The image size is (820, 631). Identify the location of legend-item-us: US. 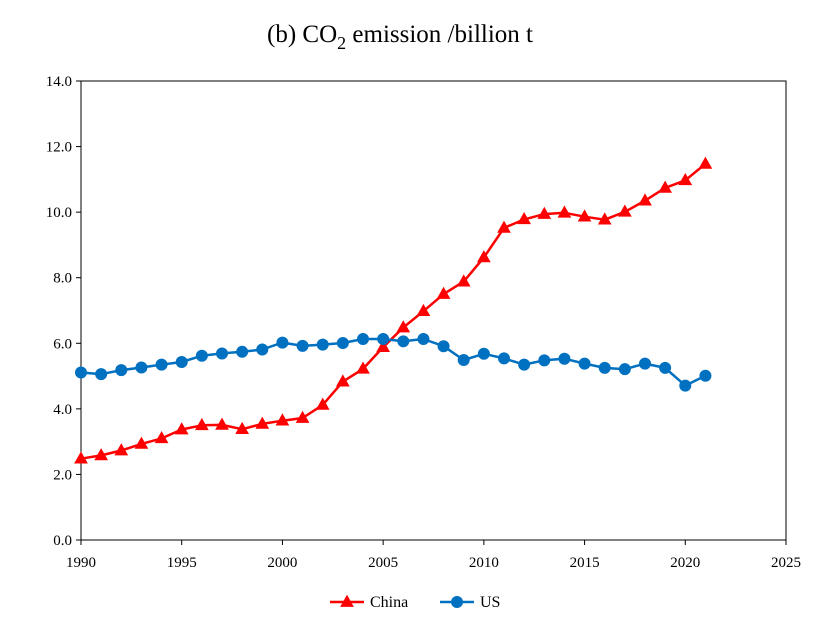
(470, 602).